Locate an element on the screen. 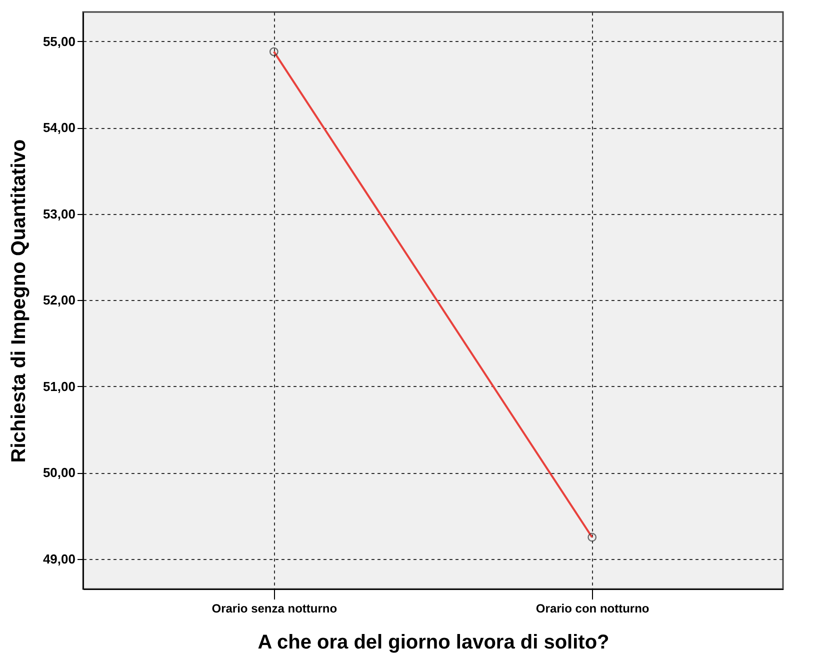  y-tick-label: 53,00 is located at coordinates (59, 214).